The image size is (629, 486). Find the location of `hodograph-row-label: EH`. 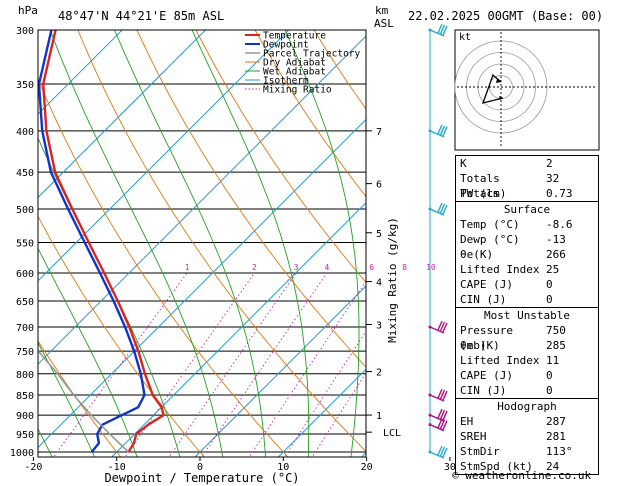

hodograph-row-label: EH is located at coordinates (467, 421).